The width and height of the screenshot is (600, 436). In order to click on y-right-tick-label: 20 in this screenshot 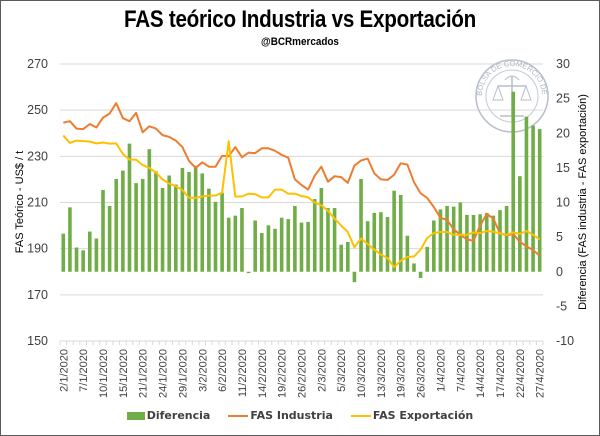, I will do `click(563, 133)`.